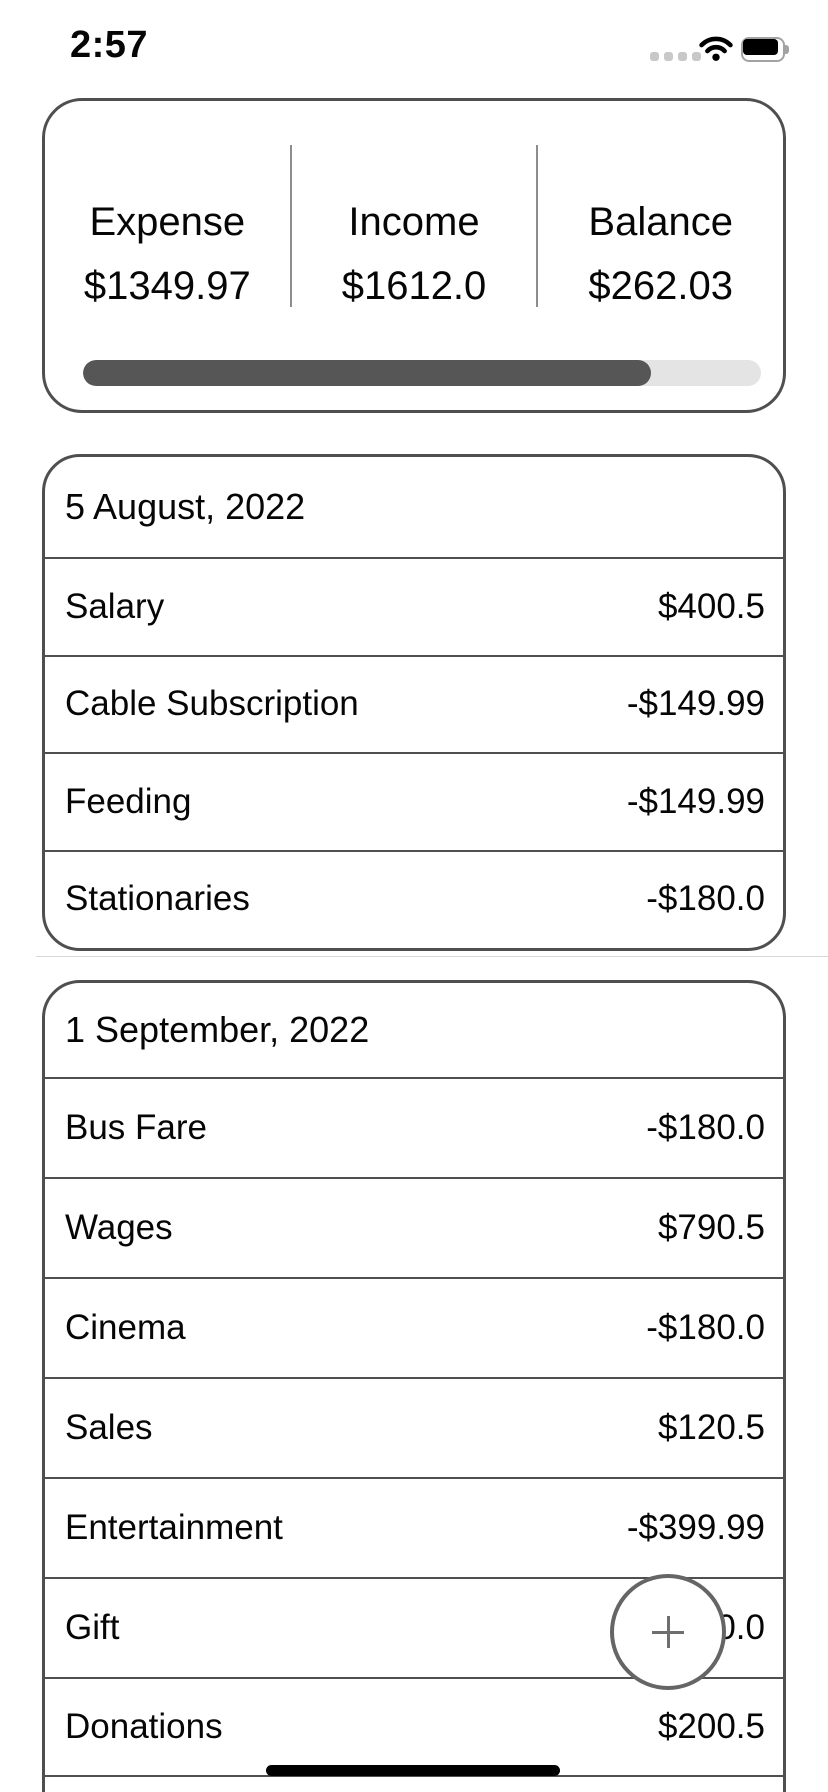  I want to click on summary-income: Income $1612.0, so click(414, 226).